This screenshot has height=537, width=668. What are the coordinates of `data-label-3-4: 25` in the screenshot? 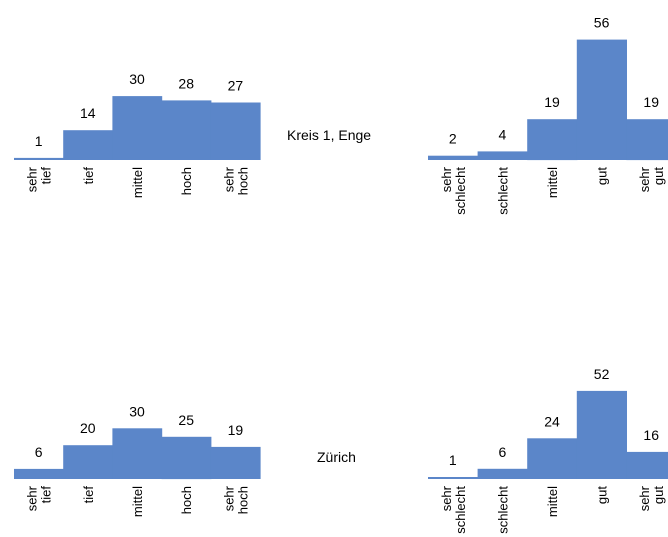 It's located at (186, 420).